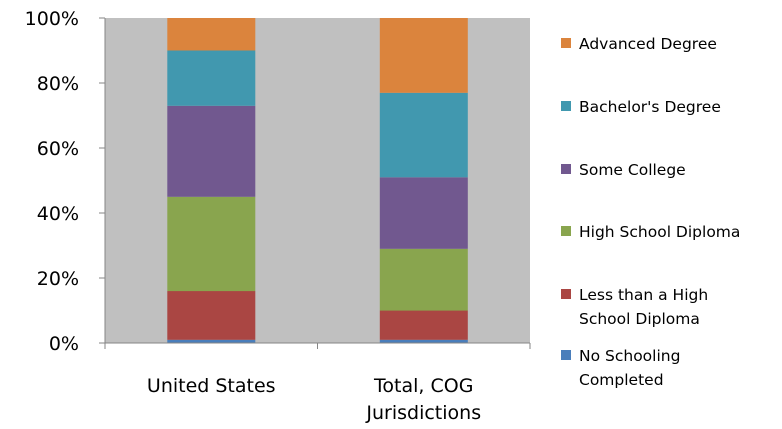  Describe the element at coordinates (643, 307) in the screenshot. I see `legend-label: Less than a High School Diploma` at that location.